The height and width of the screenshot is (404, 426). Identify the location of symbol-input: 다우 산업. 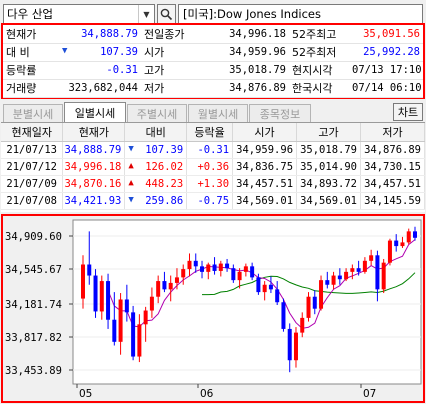
(30, 14).